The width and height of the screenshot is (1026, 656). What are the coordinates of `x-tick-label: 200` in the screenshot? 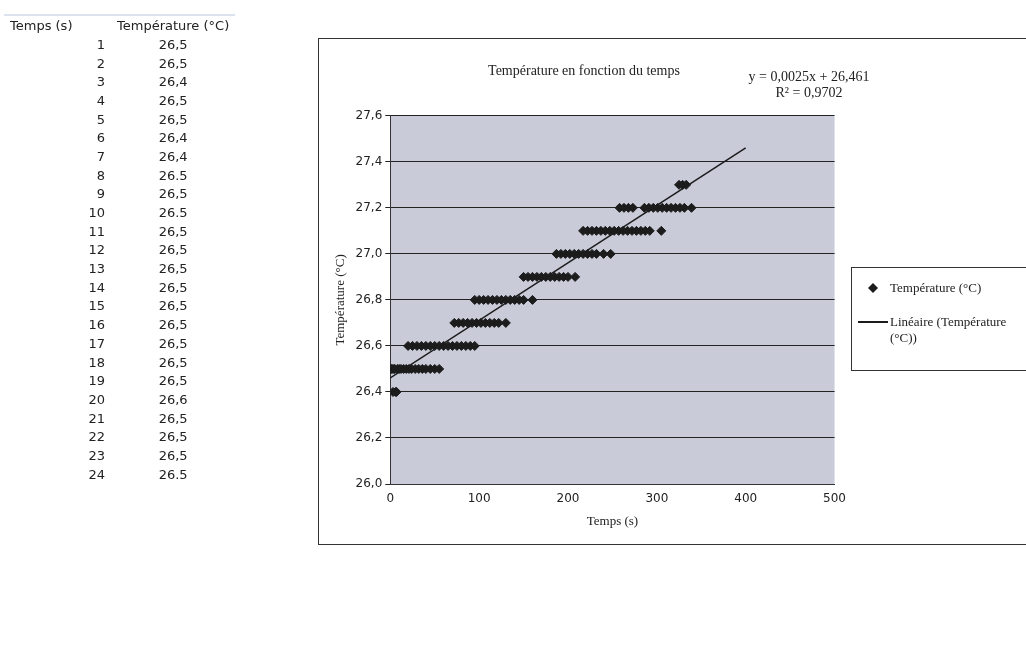 It's located at (568, 498).